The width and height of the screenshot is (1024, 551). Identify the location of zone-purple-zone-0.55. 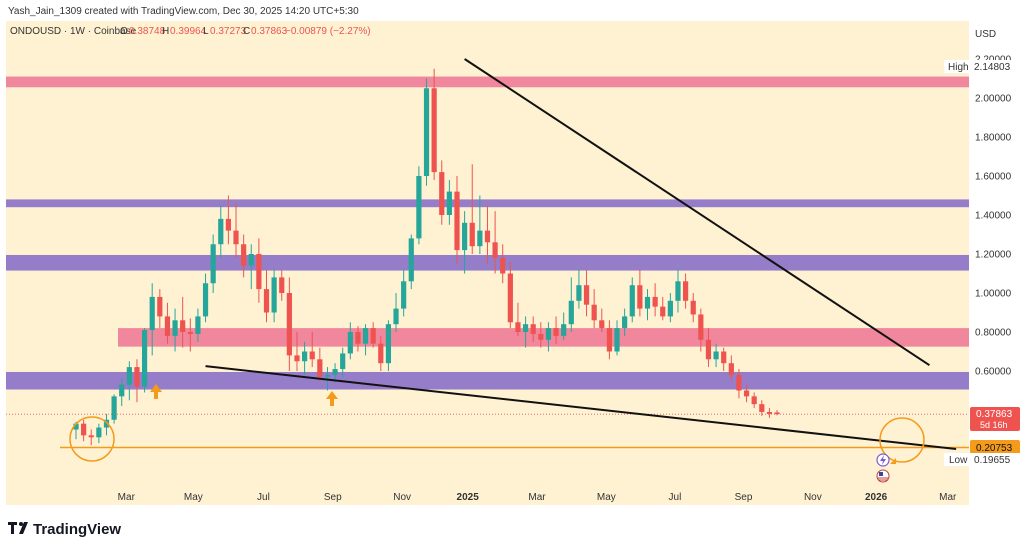
(487, 380).